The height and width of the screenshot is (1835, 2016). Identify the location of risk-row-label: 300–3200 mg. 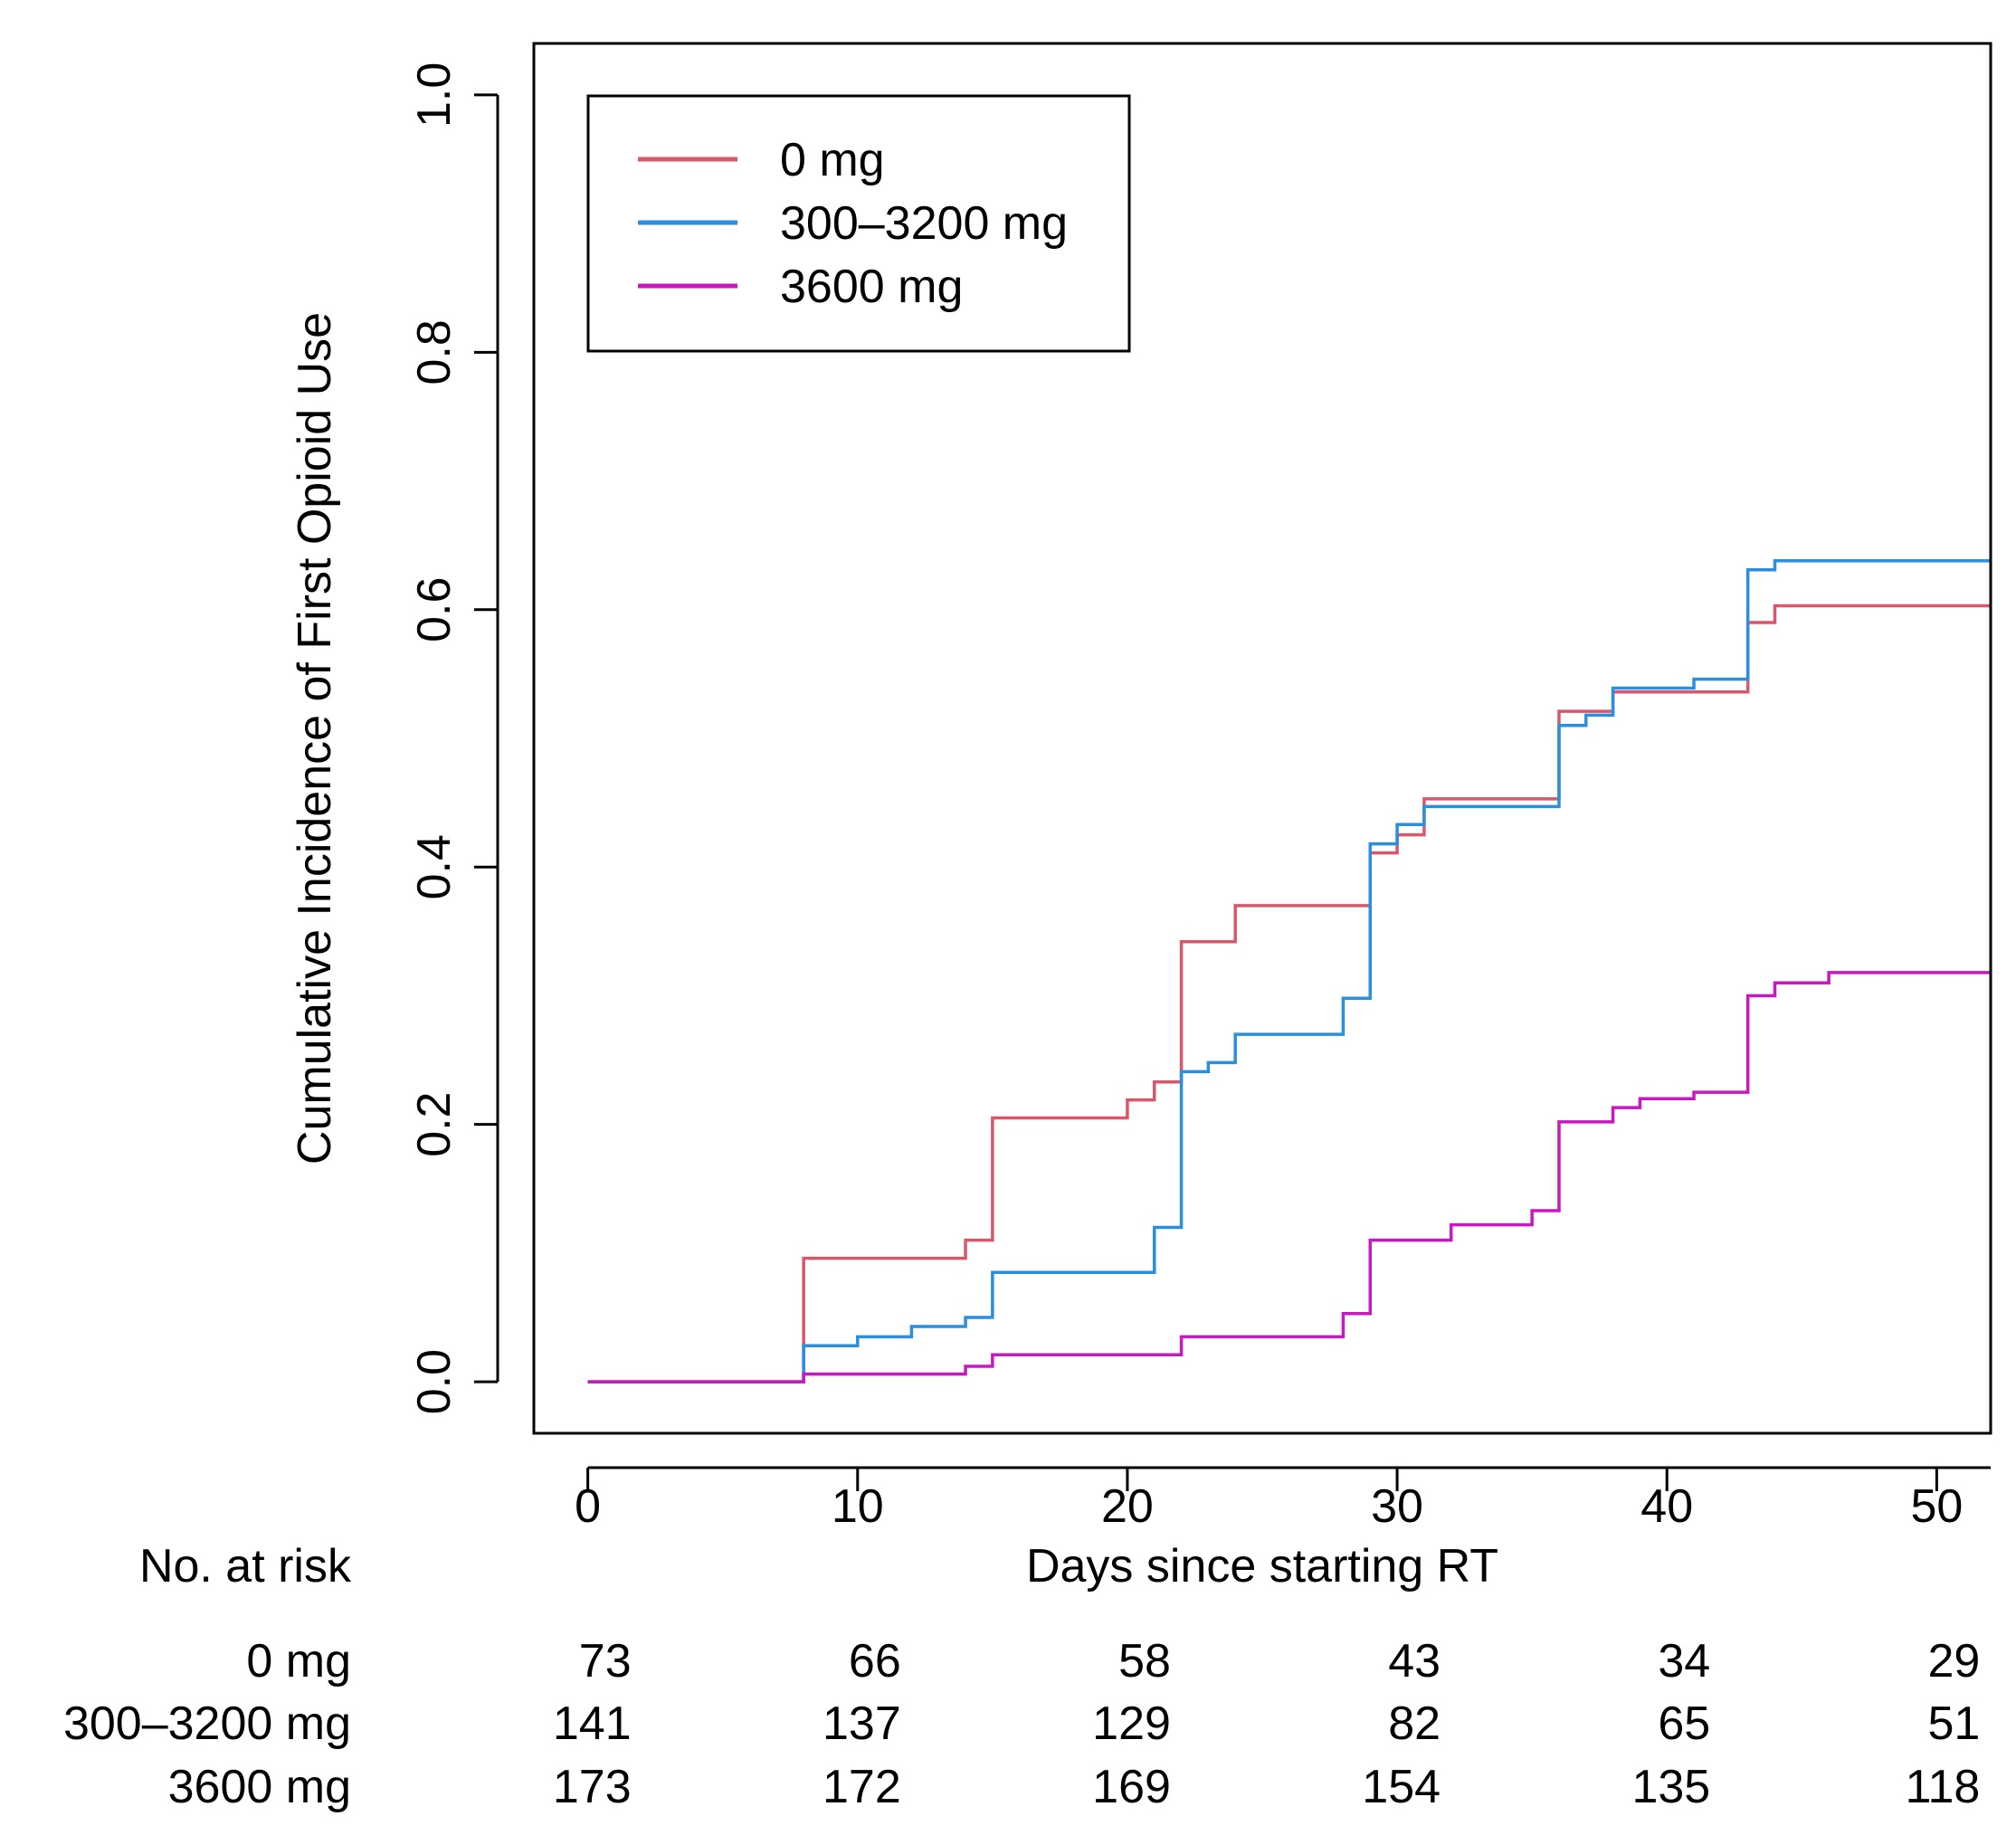
(207, 1724).